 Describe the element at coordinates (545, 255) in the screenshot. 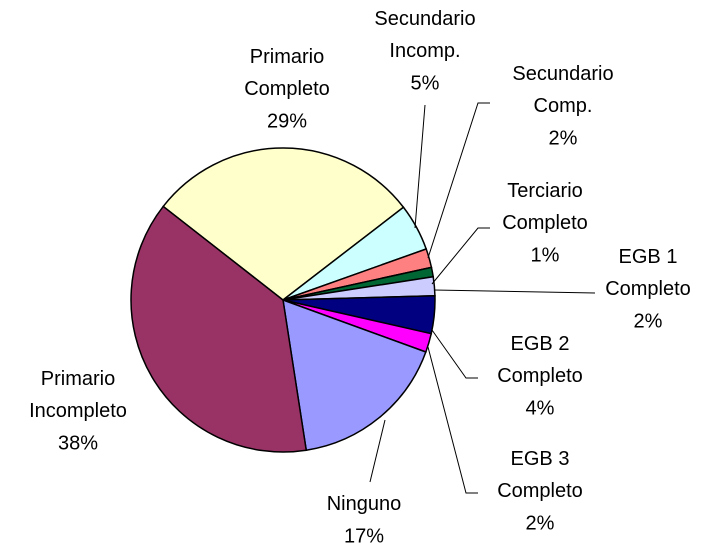

I see `percent-label: 1%` at that location.